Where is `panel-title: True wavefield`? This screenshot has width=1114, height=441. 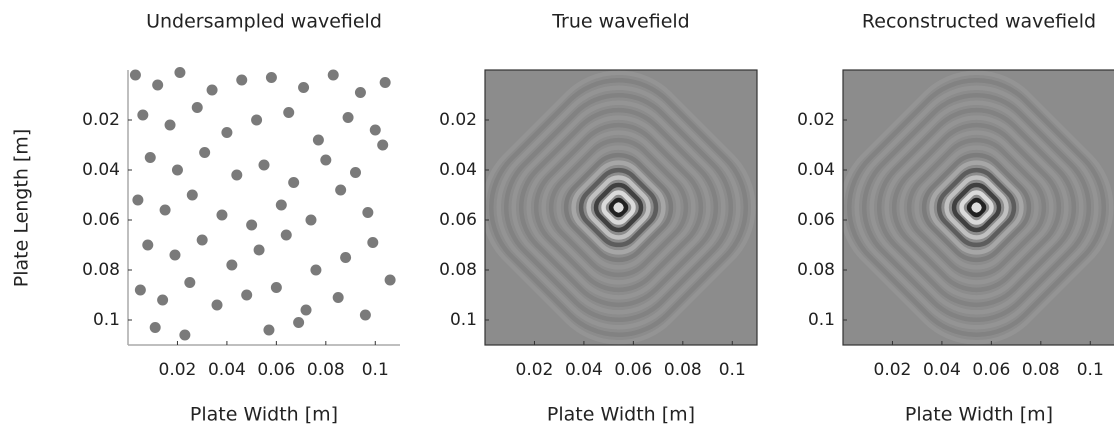
panel-title: True wavefield is located at coordinates (620, 22).